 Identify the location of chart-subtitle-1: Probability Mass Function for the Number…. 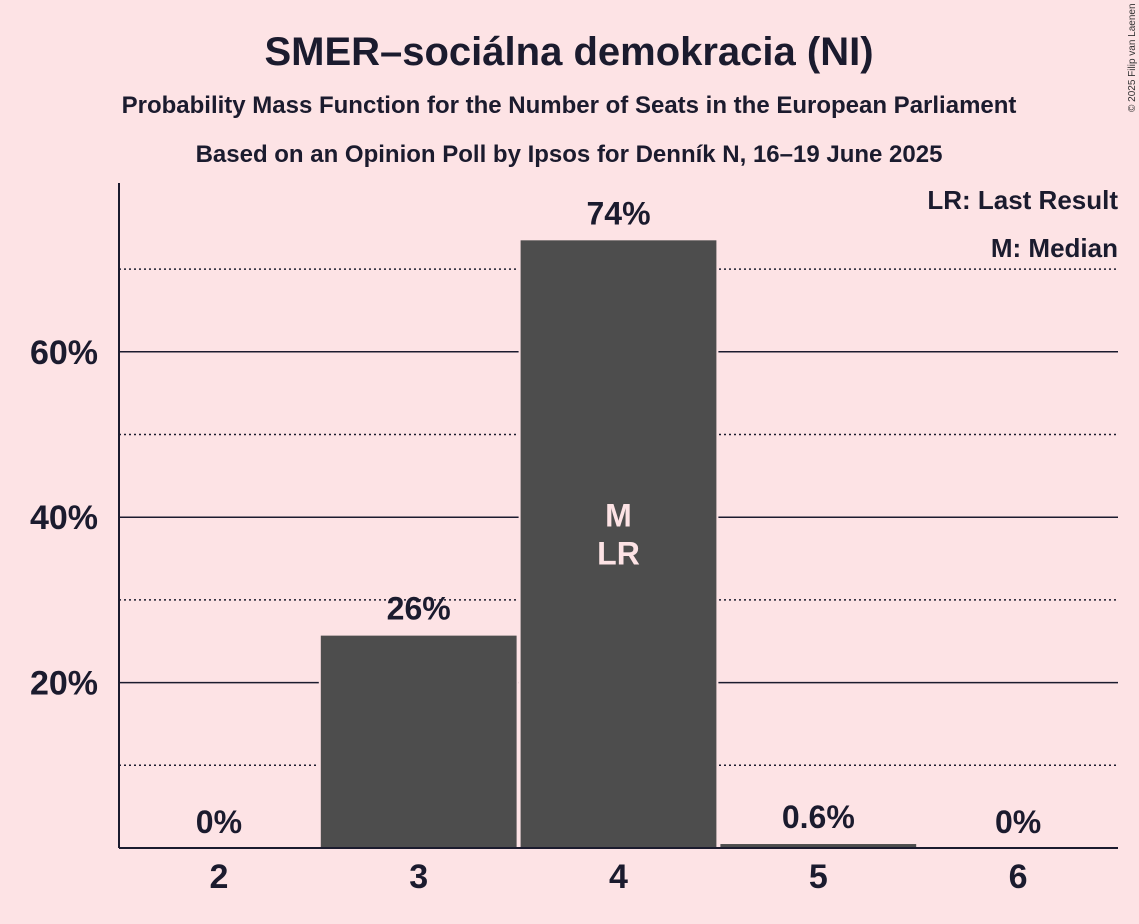
(569, 105).